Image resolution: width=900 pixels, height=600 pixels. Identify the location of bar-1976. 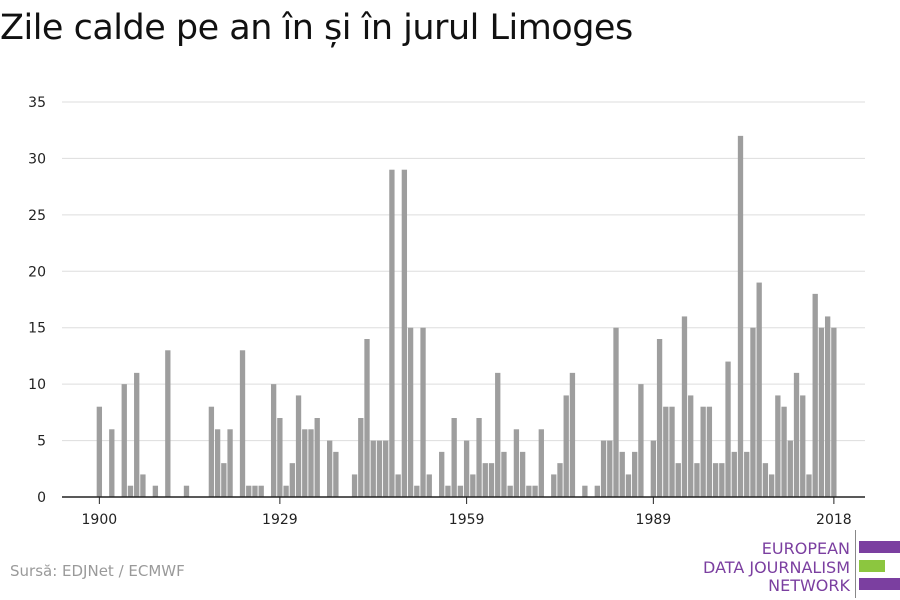
(572, 434).